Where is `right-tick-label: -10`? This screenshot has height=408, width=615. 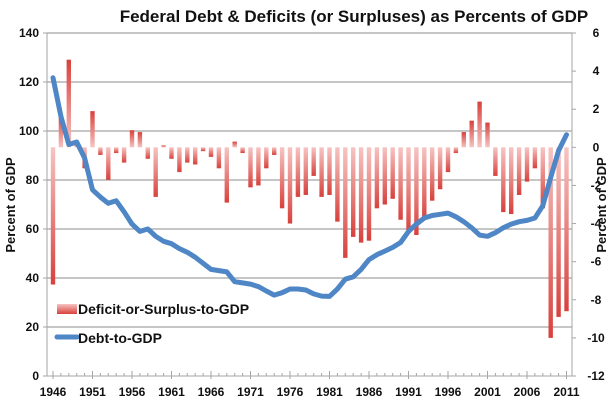
right-tick-label: -10 is located at coordinates (596, 338).